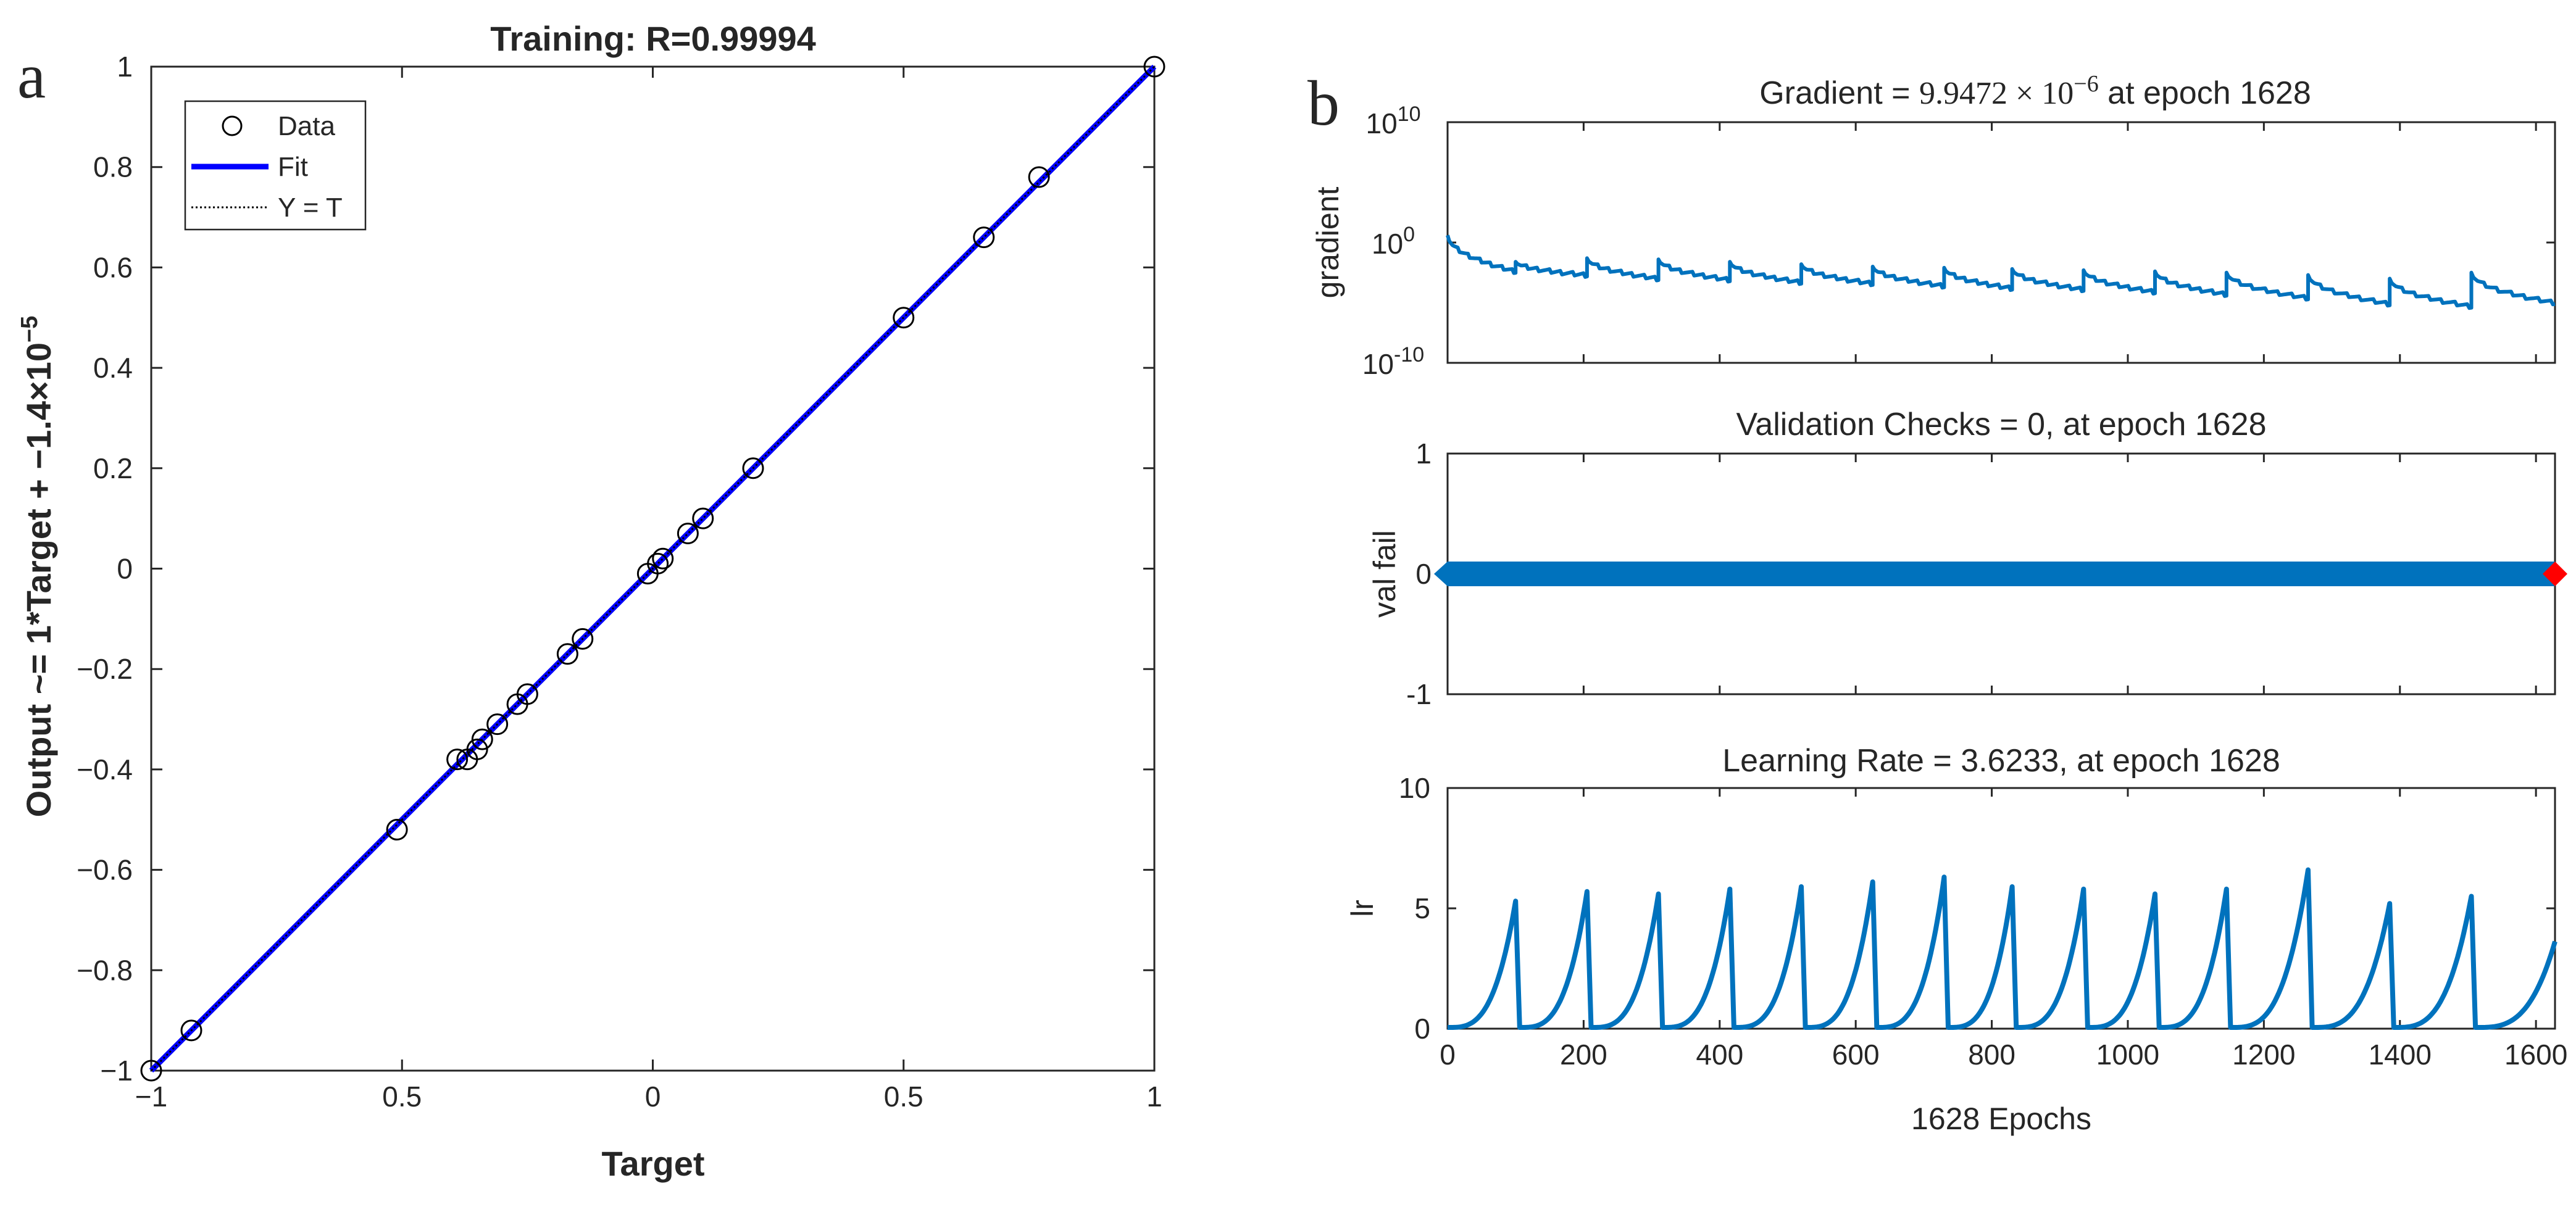 This screenshot has height=1207, width=2576. Describe the element at coordinates (151, 1096) in the screenshot. I see `x-tick-label: −1` at that location.